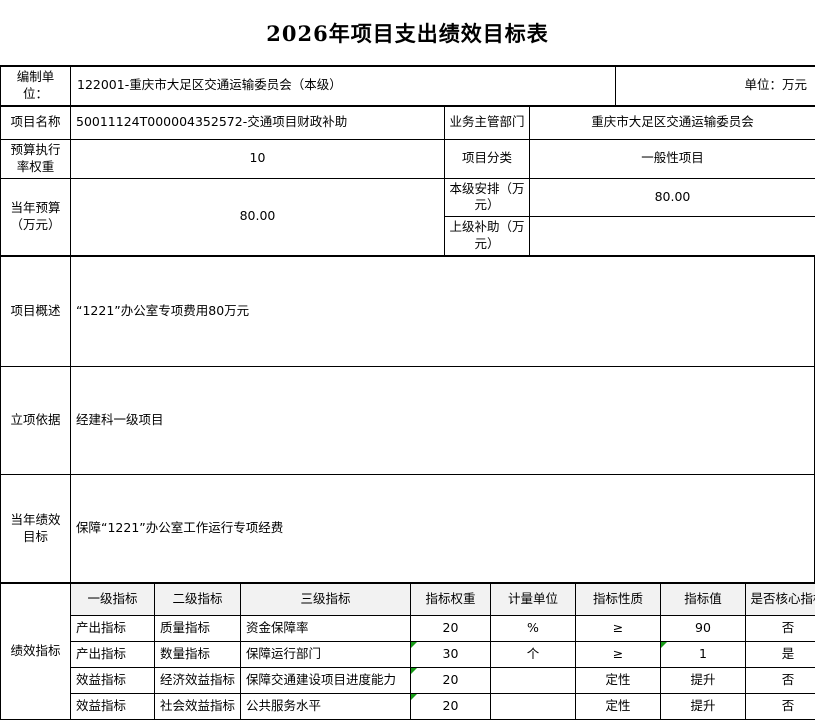 The image size is (815, 720). Describe the element at coordinates (258, 122) in the screenshot. I see `project-name-value: 50011124T000004352572-交通项目财政补助` at that location.